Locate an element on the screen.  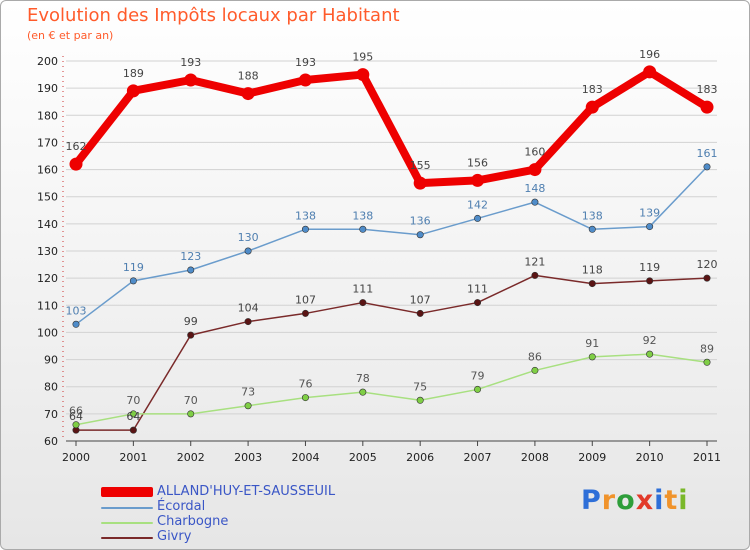
data-label-alland-huy-2010: 196 is located at coordinates (649, 54).